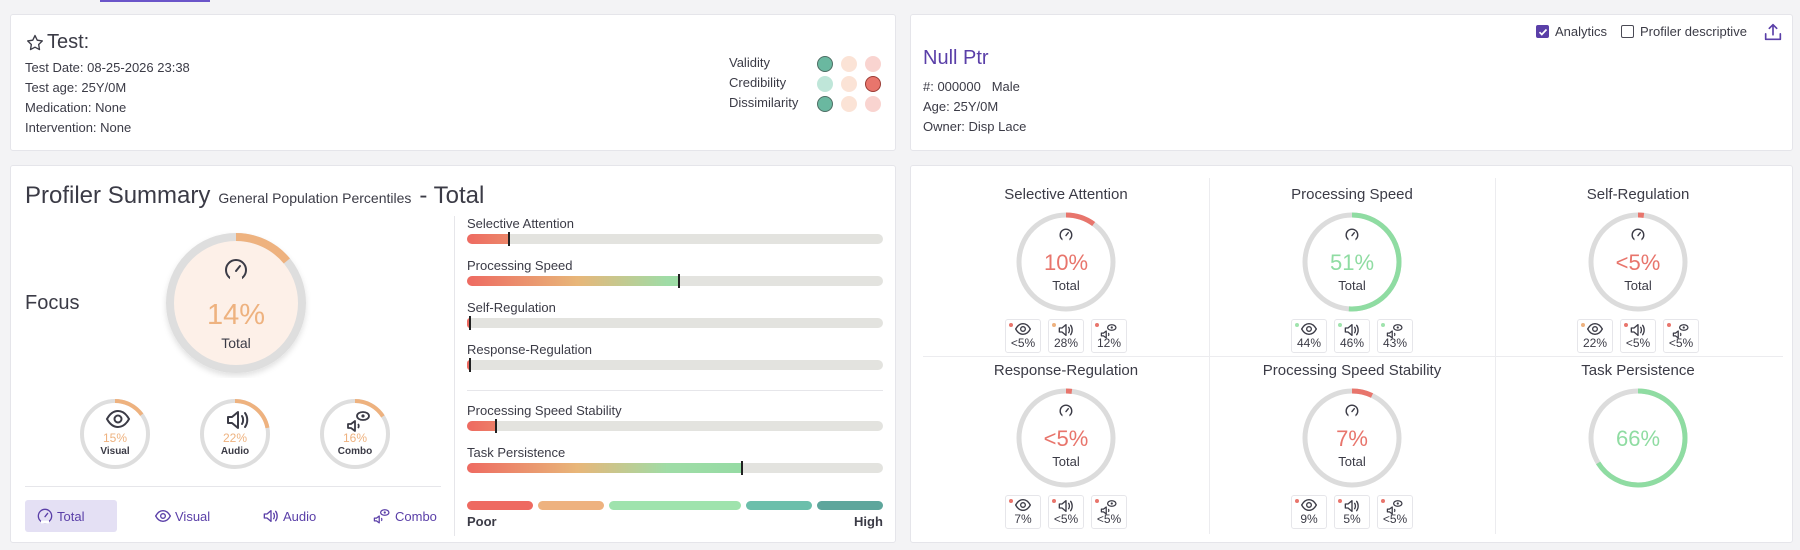  Describe the element at coordinates (952, 86) in the screenshot. I see `patient-id: #: 000000` at that location.